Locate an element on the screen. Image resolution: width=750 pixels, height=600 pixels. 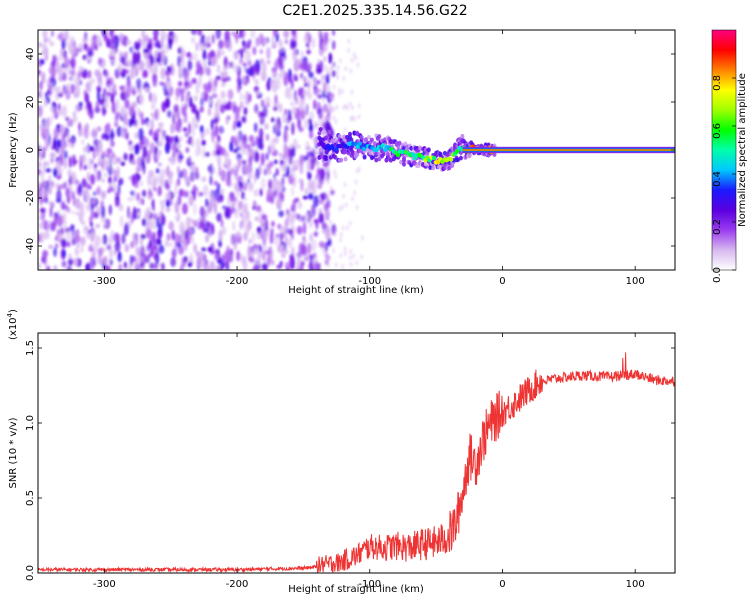
snr-y-label: SNR (10 * v/v) is located at coordinates (13, 452).